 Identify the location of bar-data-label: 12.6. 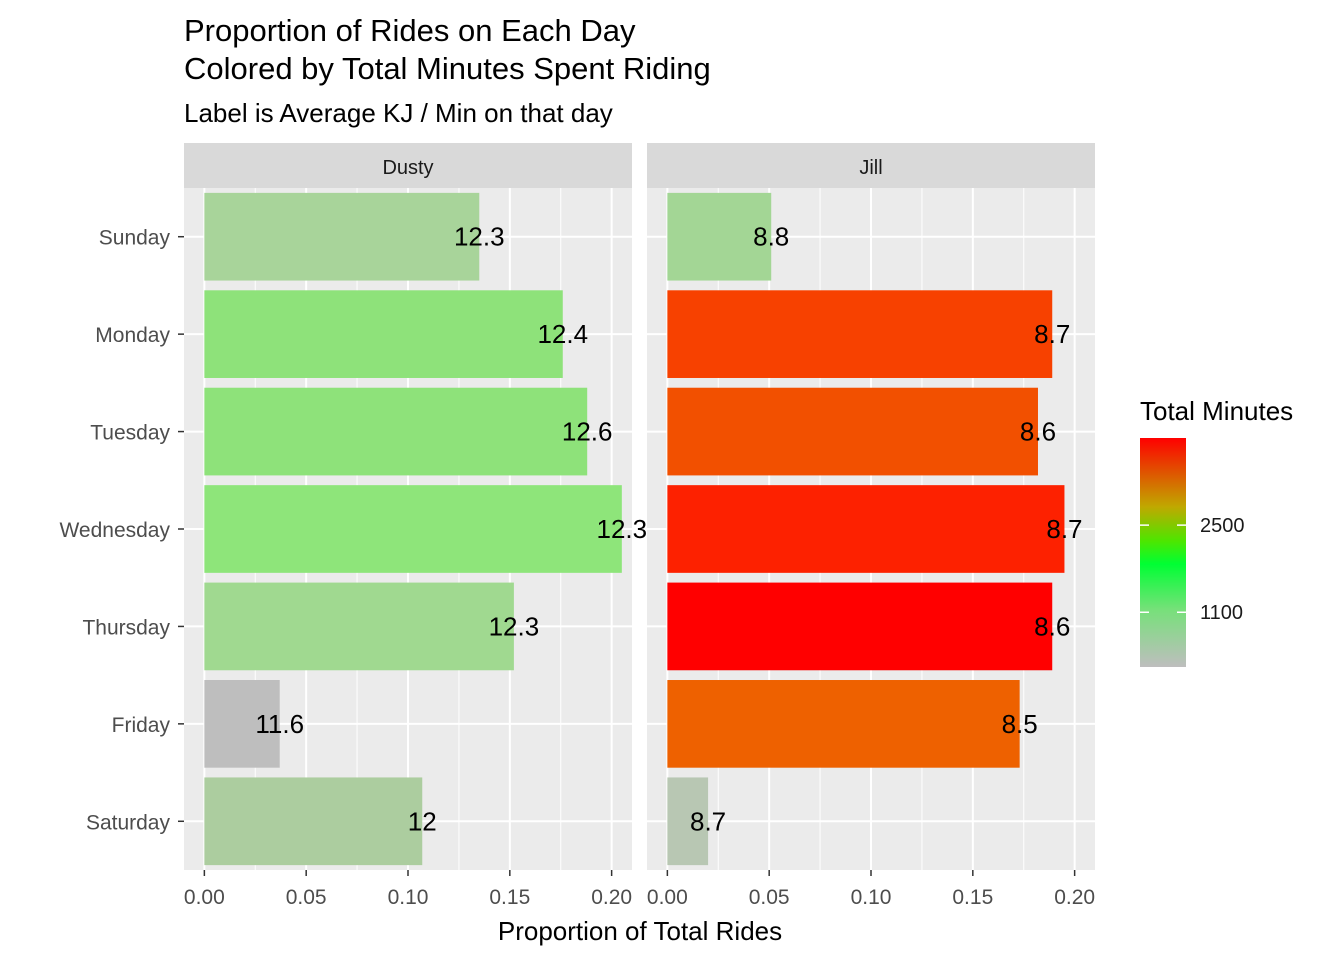
(587, 432).